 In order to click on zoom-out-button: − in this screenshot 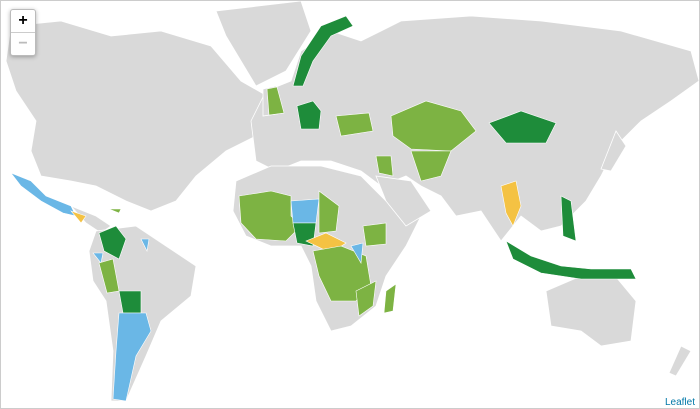, I will do `click(23, 43)`.